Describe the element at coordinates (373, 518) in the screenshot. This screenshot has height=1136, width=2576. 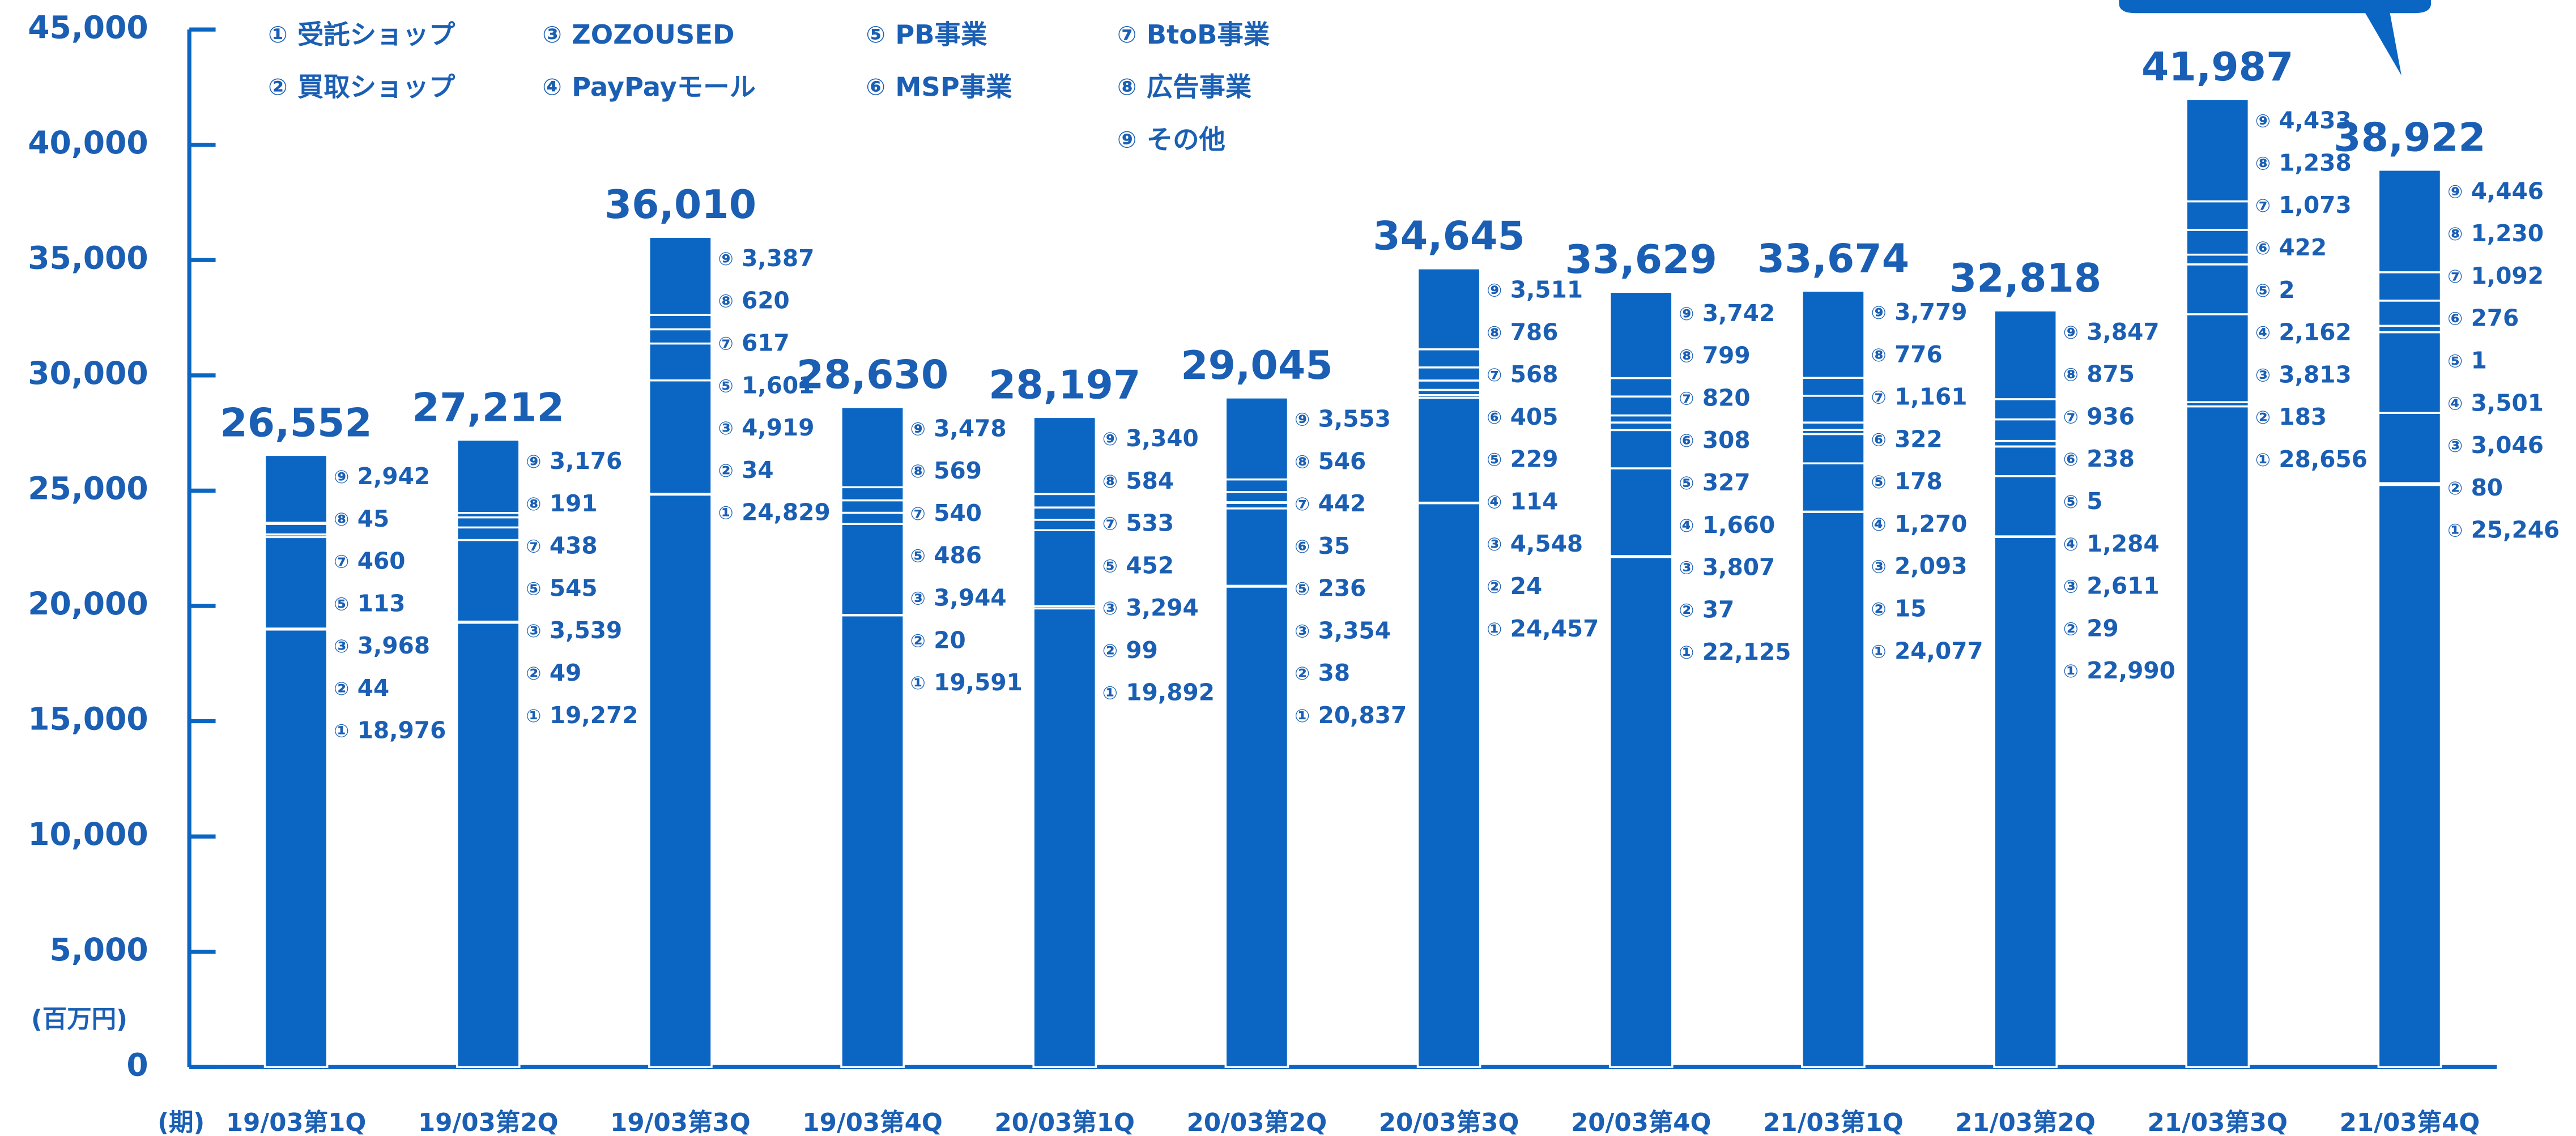
I see `segment-value: 45` at that location.